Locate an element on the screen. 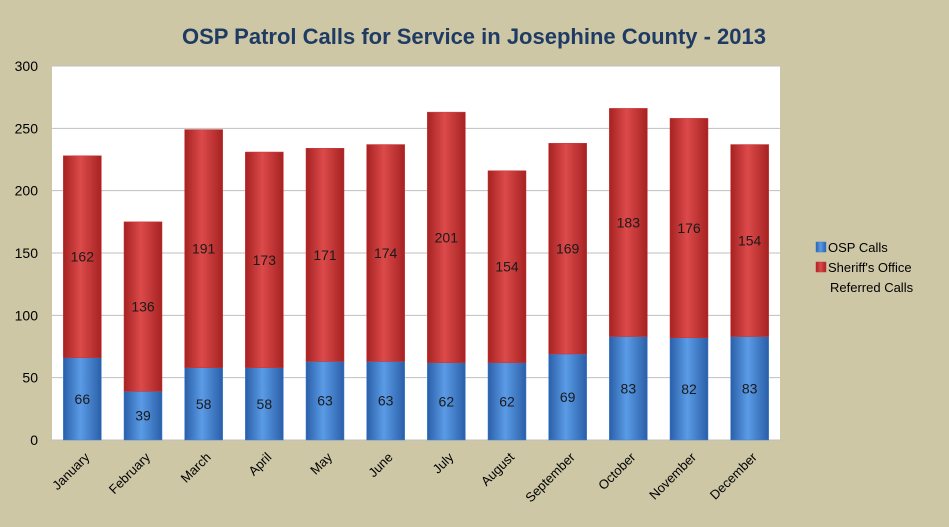 The image size is (949, 527). x-tick-label: August is located at coordinates (497, 468).